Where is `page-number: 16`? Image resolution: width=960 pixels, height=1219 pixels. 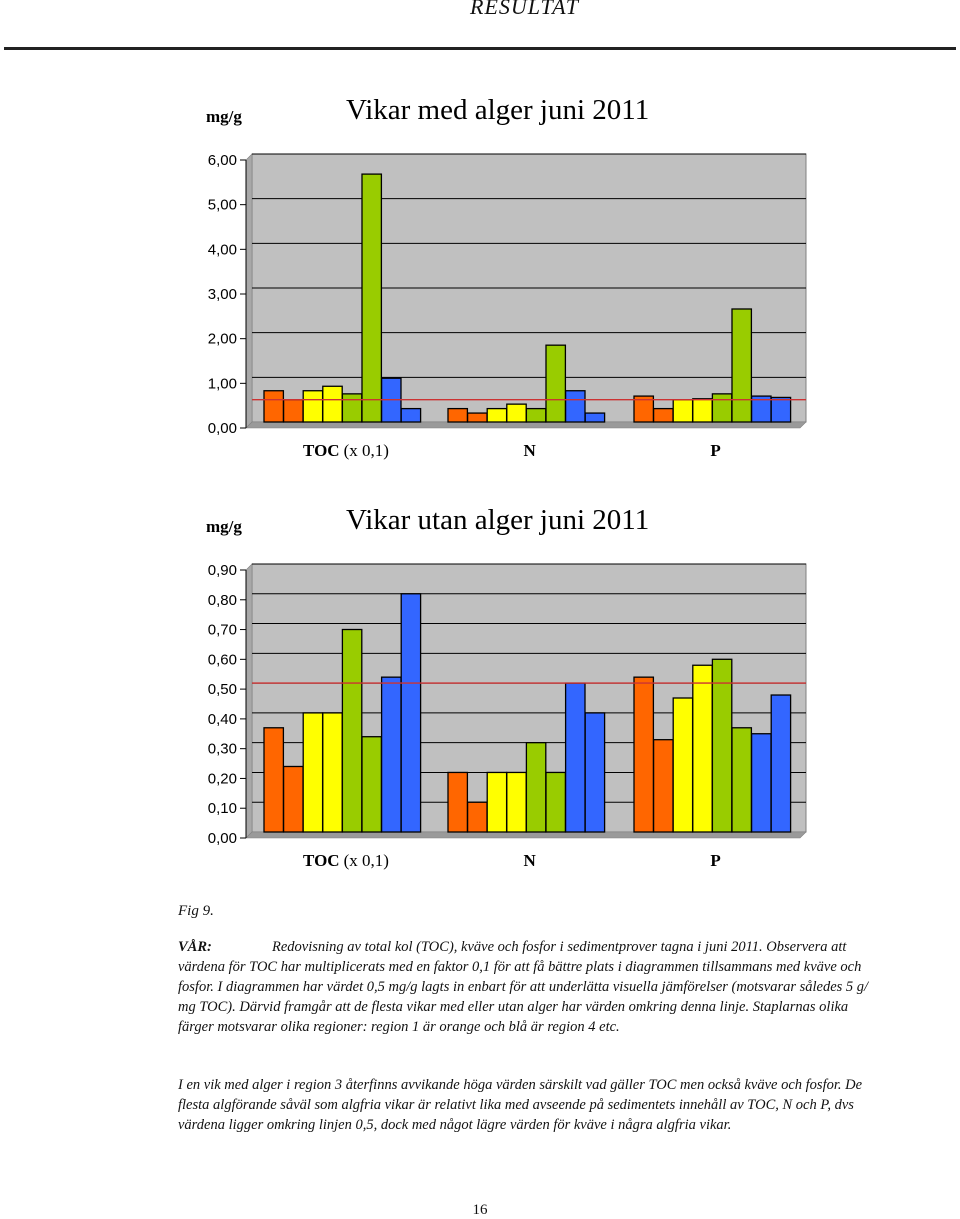 page-number: 16 is located at coordinates (480, 1210).